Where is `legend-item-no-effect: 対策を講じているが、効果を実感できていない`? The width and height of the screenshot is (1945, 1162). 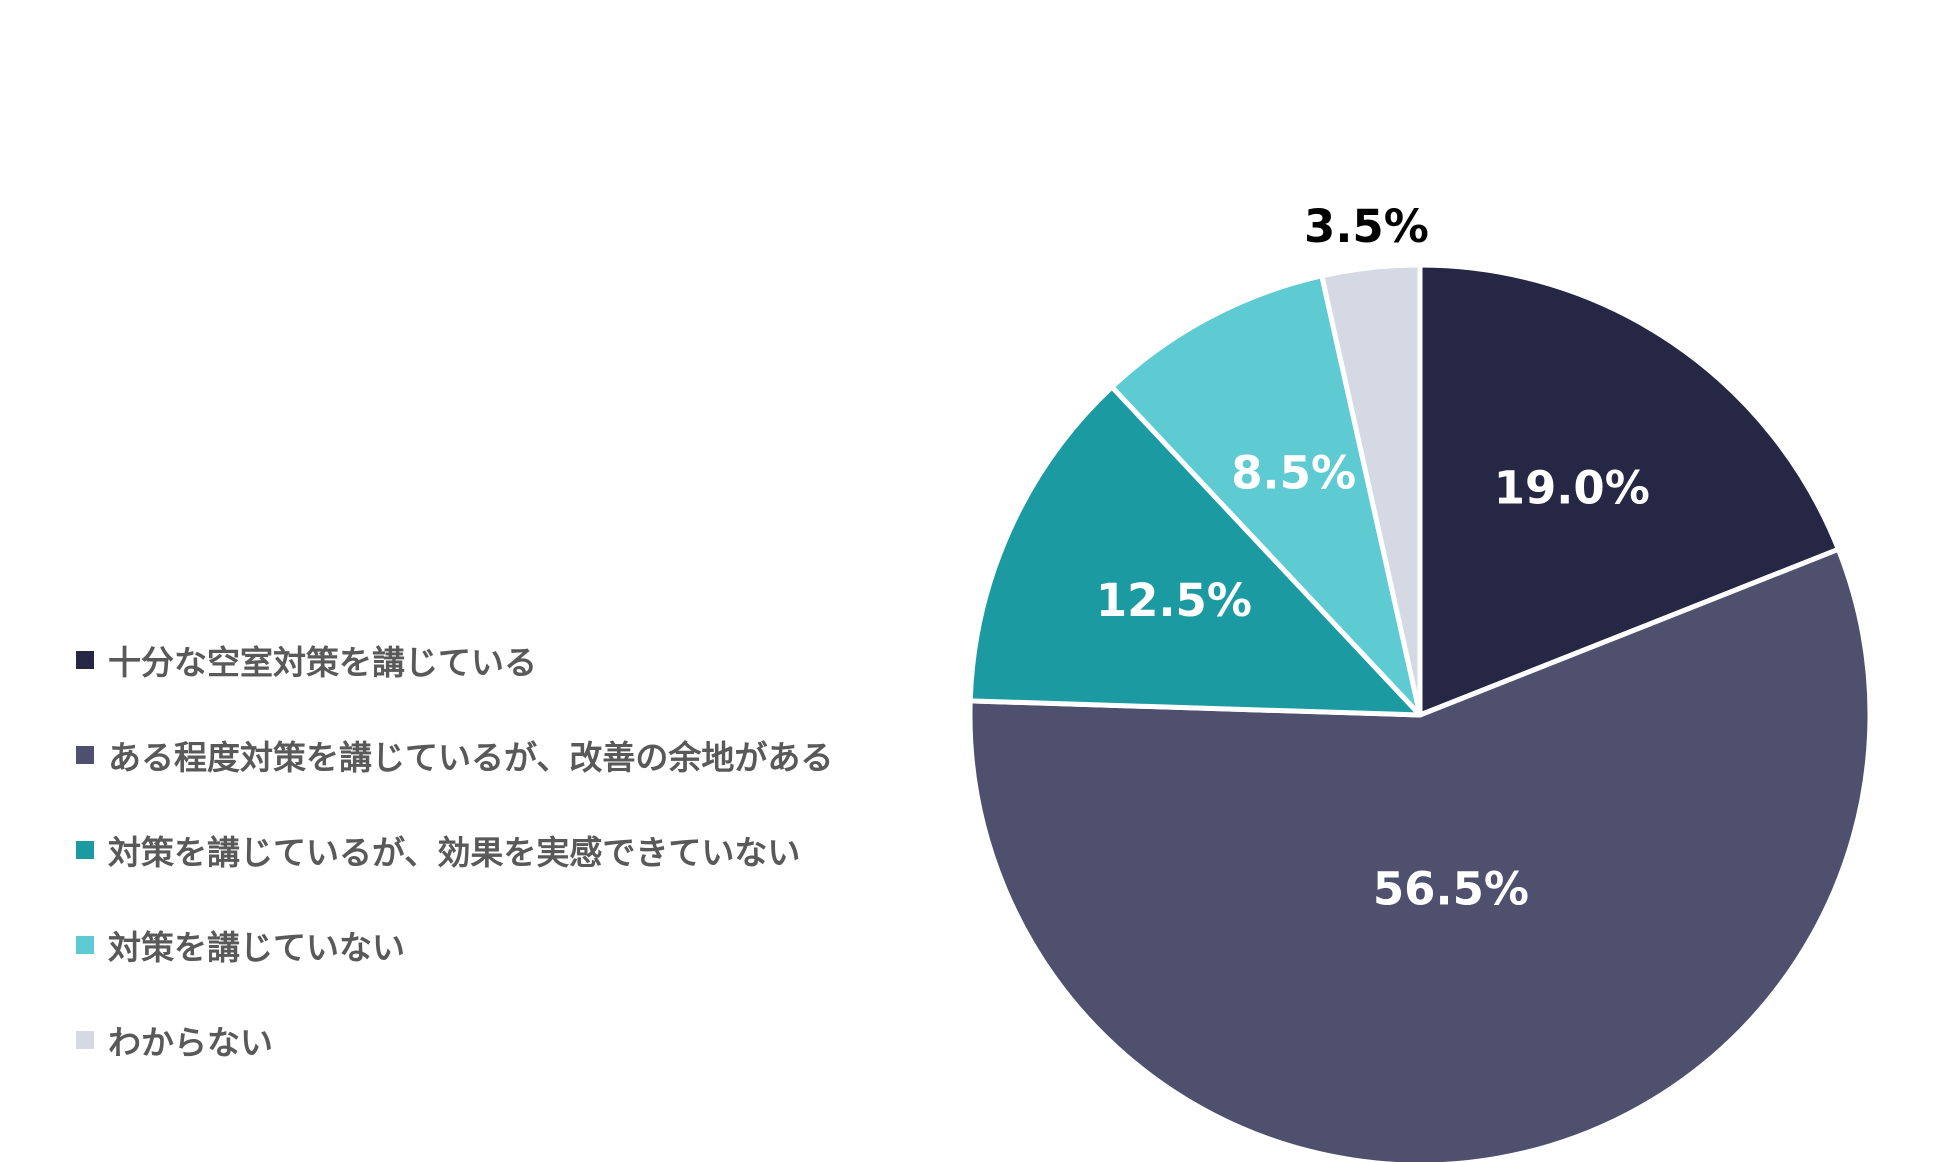
legend-item-no-effect: 対策を講じているが、効果を実感できていない is located at coordinates (454, 849).